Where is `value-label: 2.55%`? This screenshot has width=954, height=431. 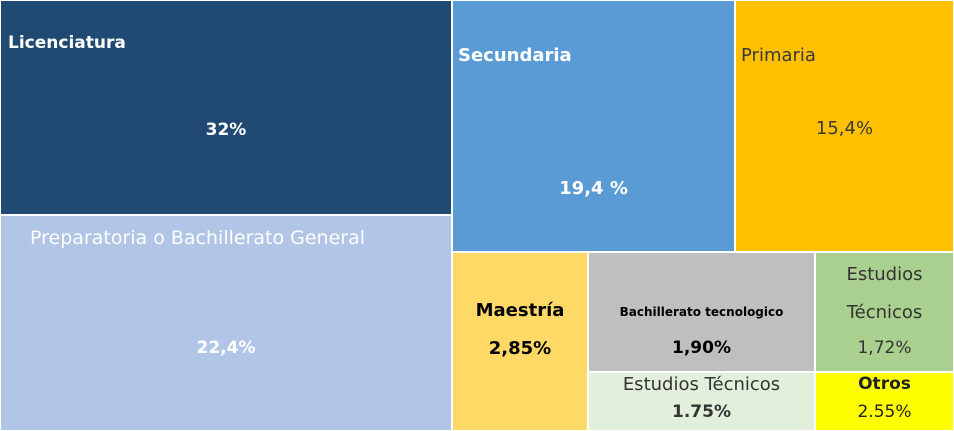
value-label: 2.55% is located at coordinates (884, 412).